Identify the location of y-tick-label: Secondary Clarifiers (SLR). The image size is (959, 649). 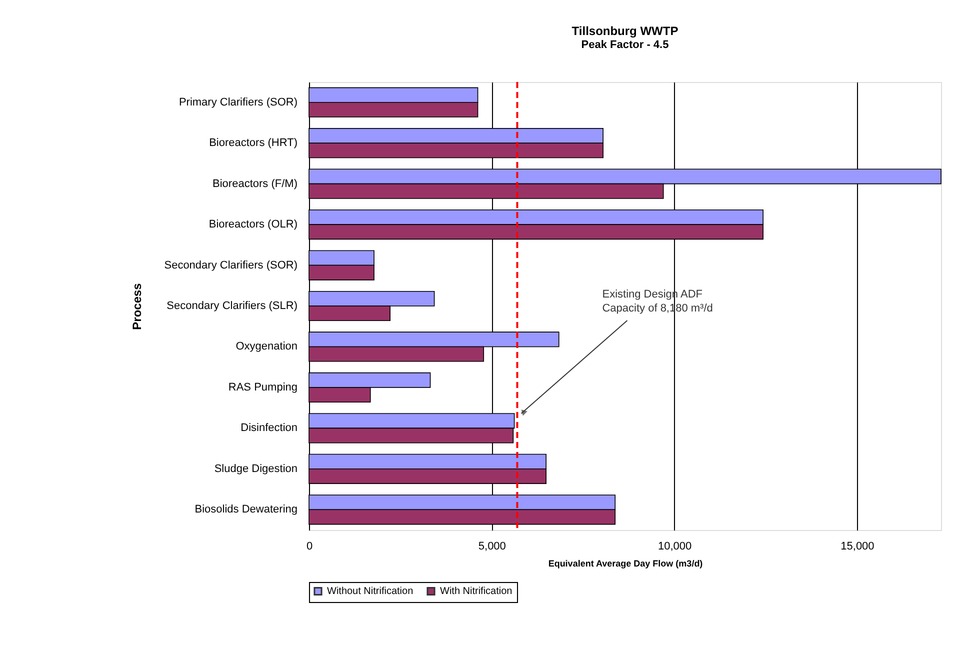
(232, 306).